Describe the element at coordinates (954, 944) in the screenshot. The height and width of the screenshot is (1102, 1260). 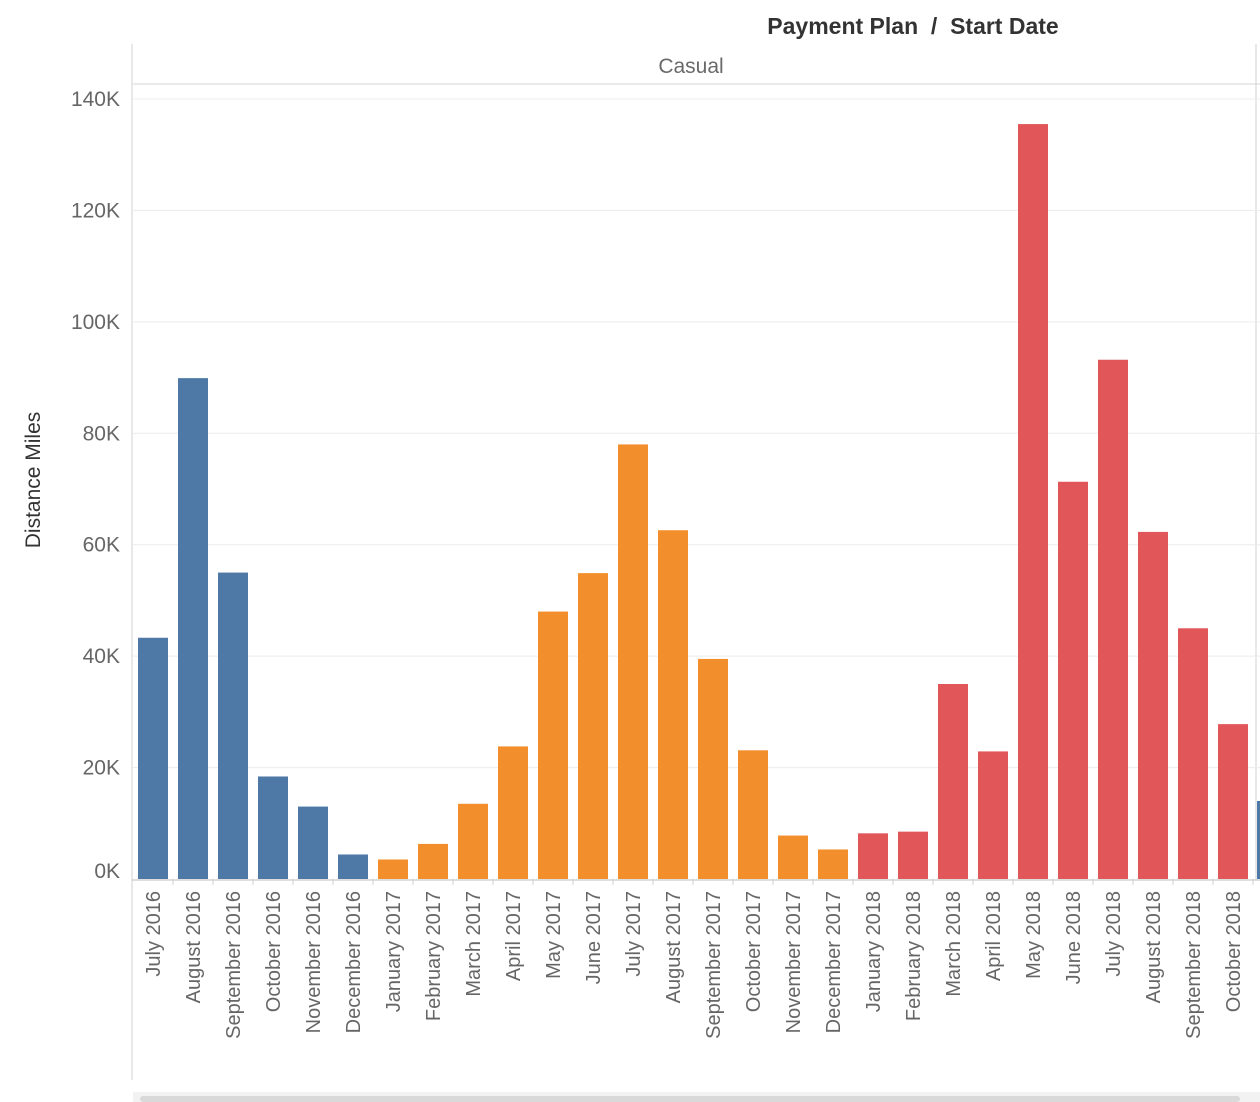
I see `x-tick-label: March 2018` at that location.